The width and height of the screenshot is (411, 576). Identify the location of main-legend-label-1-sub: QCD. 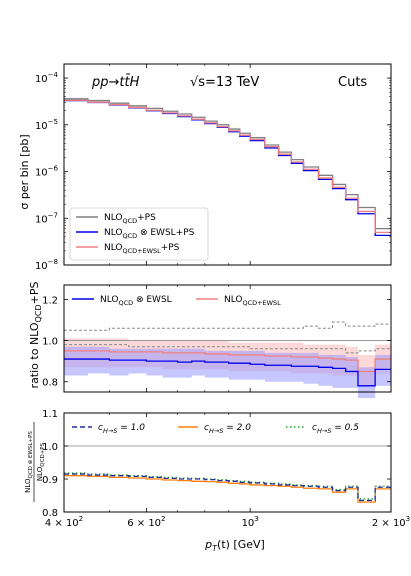
(130, 221).